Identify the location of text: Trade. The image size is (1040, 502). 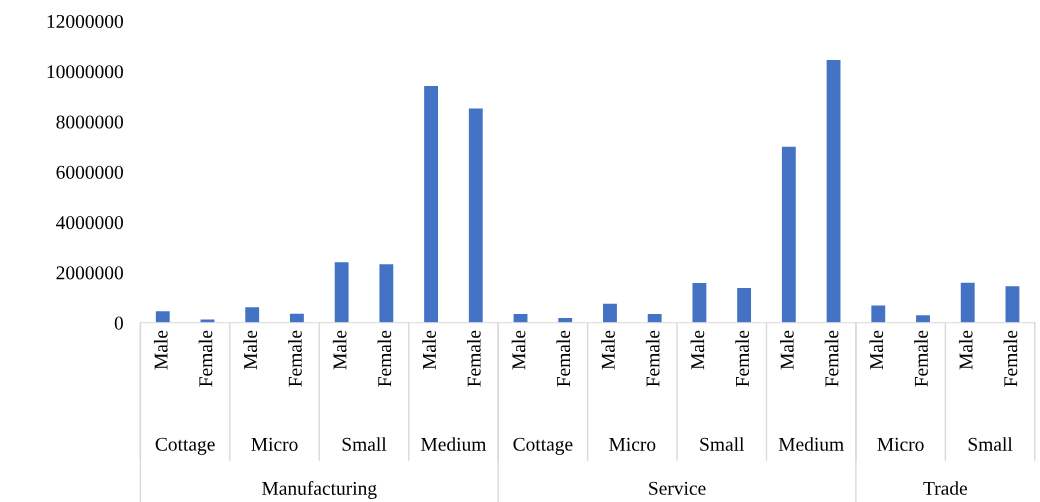
(945, 488).